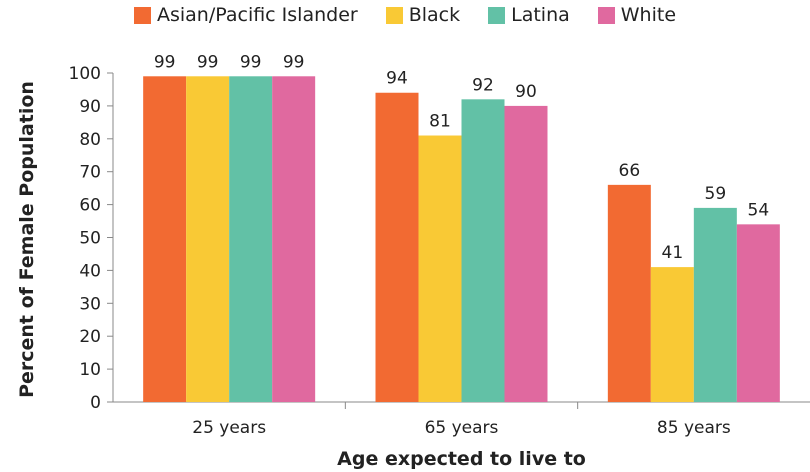  I want to click on y-tick-label: 50, so click(90, 239).